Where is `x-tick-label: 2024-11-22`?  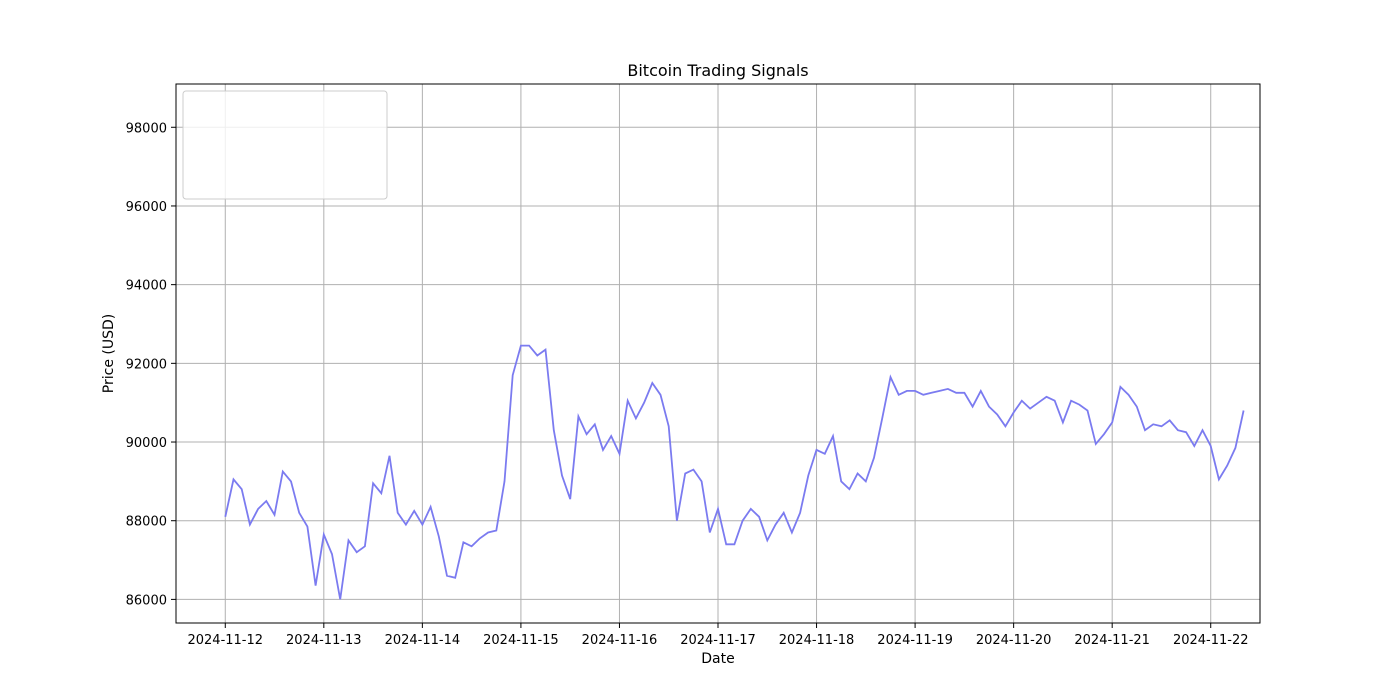
x-tick-label: 2024-11-22 is located at coordinates (1211, 640).